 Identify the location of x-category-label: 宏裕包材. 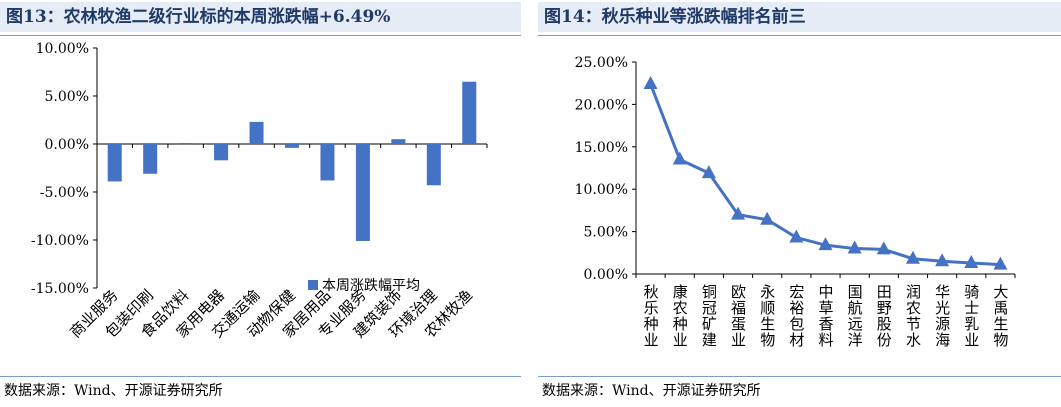
(796, 316).